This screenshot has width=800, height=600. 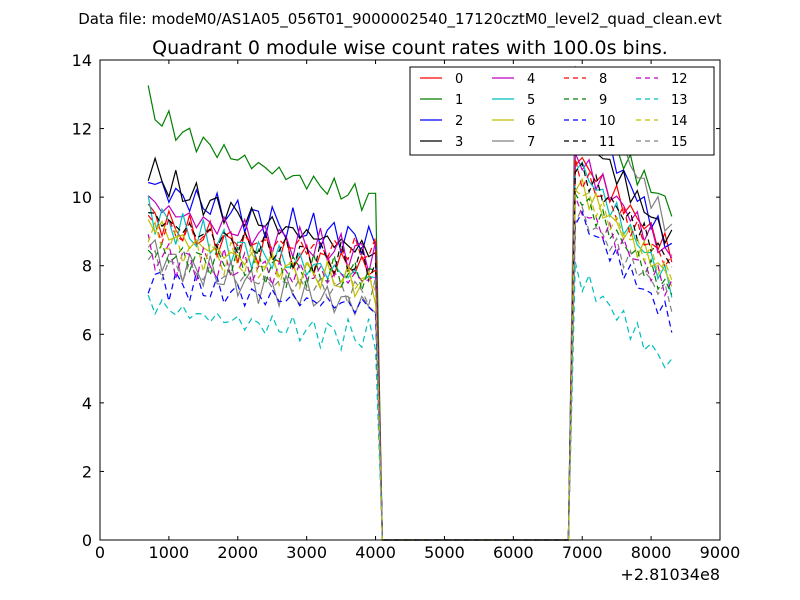 I want to click on legend-label-4: 4, so click(x=531, y=79).